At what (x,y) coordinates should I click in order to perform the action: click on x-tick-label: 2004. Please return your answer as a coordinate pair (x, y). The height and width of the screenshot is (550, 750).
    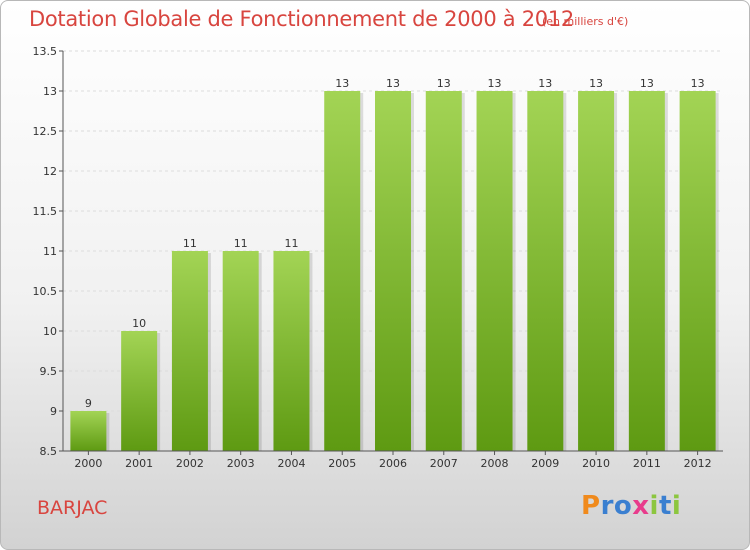
    Looking at the image, I should click on (291, 463).